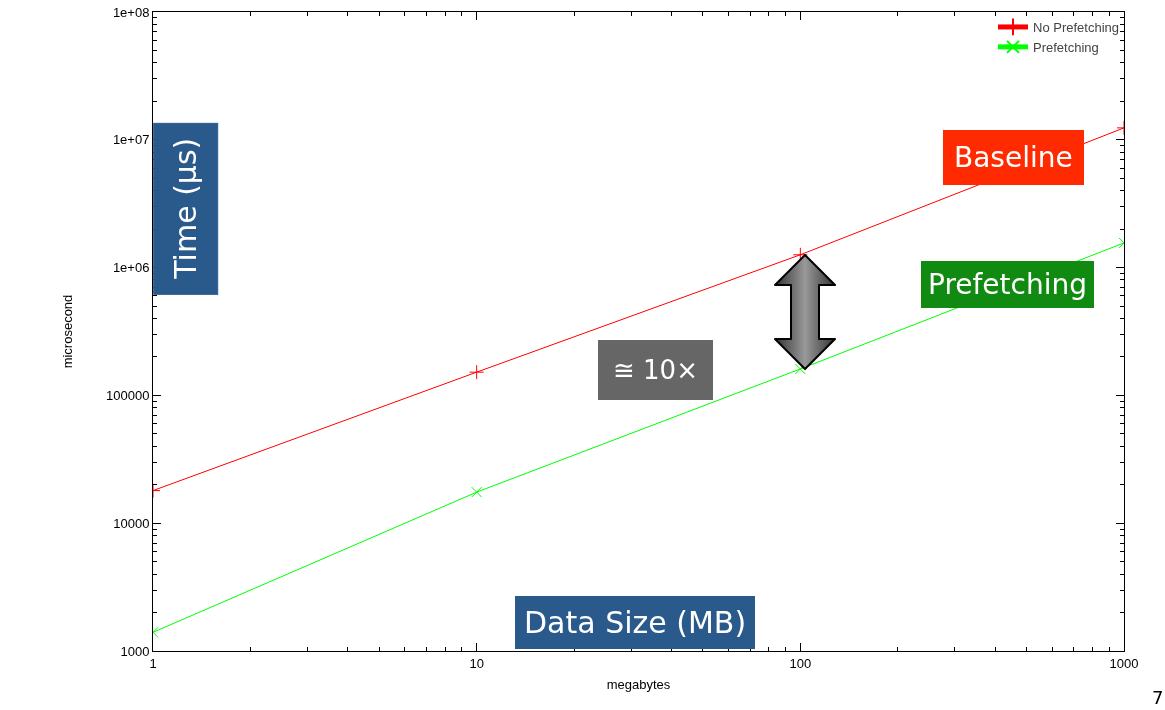 This screenshot has width=1165, height=710. What do you see at coordinates (1013, 157) in the screenshot?
I see `annotation: Baseline` at bounding box center [1013, 157].